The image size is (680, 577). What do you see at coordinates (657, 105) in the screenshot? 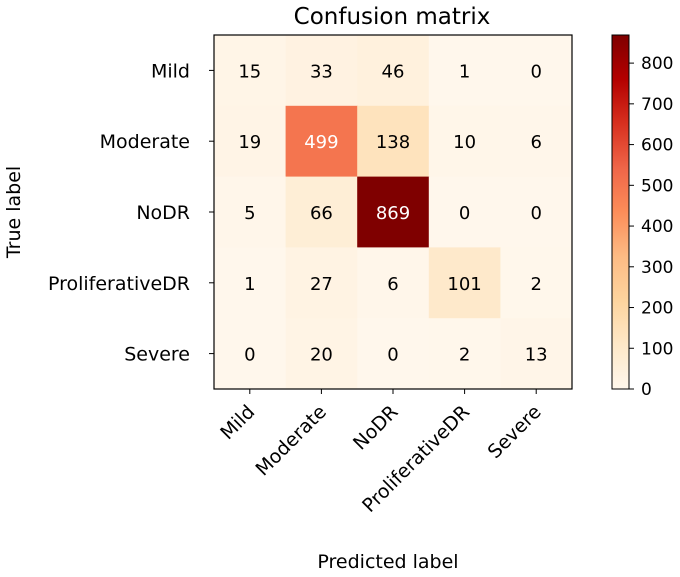
I see `colorbar-tick-label: 700` at bounding box center [657, 105].